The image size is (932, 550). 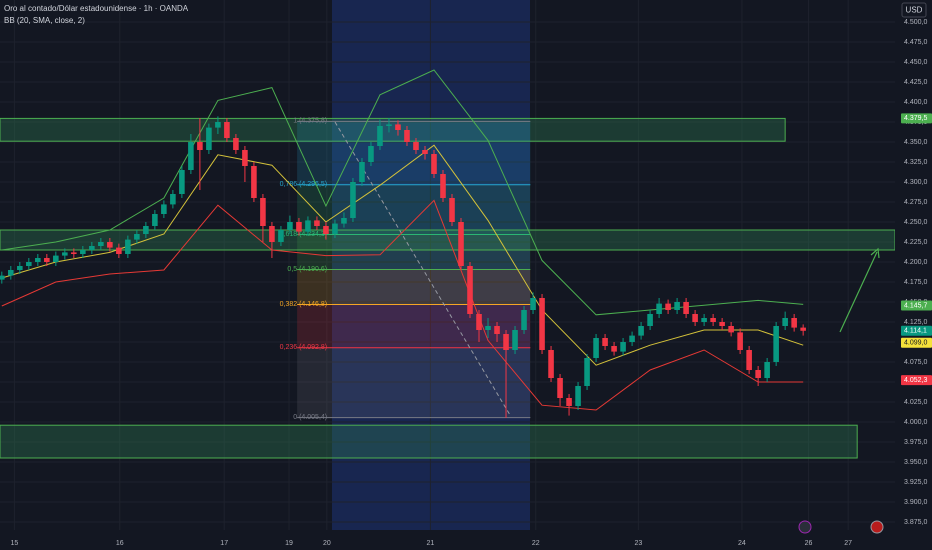 I want to click on fib-label: 0,786 (4.296,5), so click(x=303, y=184).